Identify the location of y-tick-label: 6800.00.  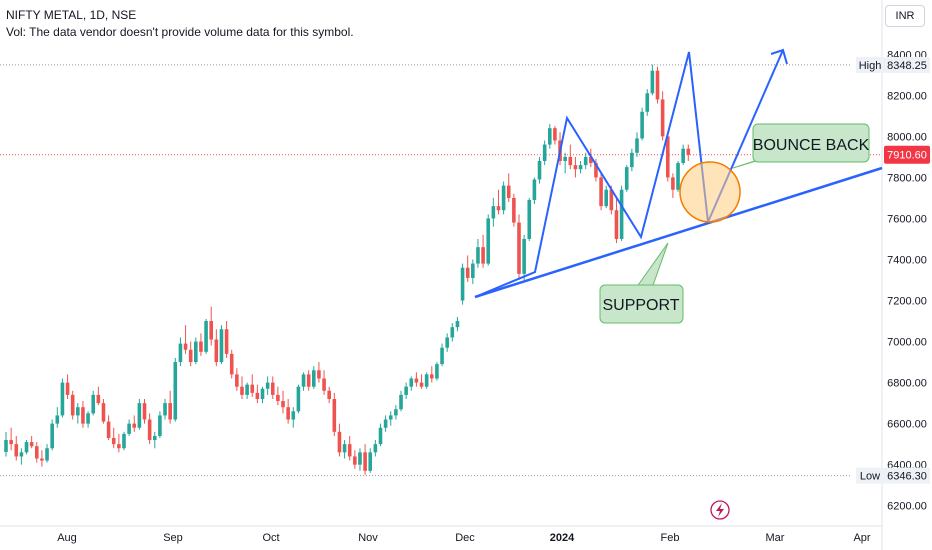
(907, 384).